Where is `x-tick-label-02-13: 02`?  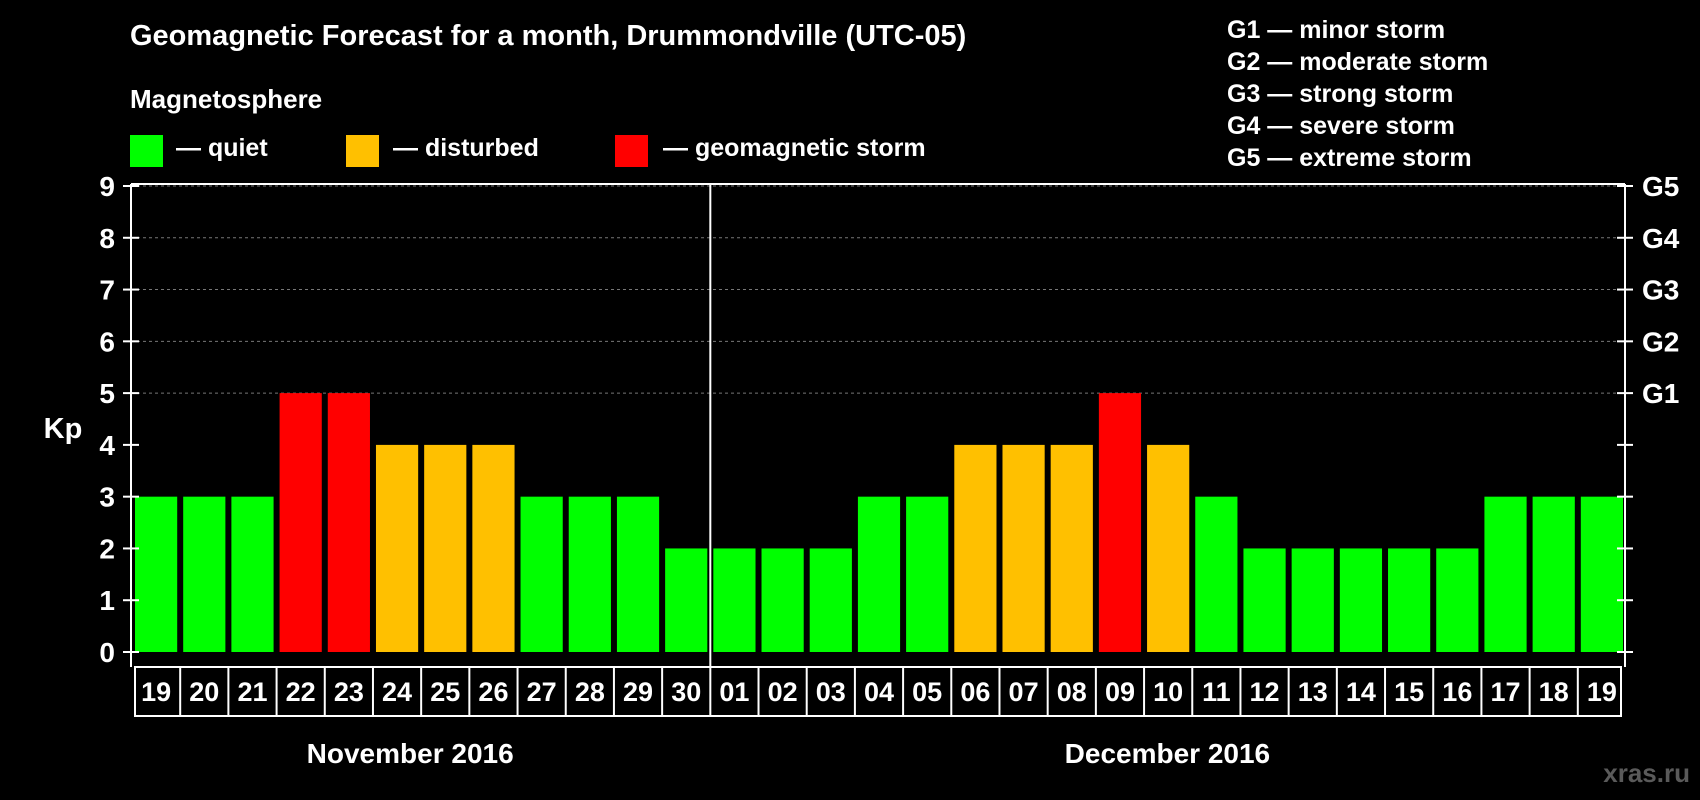
x-tick-label-02-13: 02 is located at coordinates (783, 692).